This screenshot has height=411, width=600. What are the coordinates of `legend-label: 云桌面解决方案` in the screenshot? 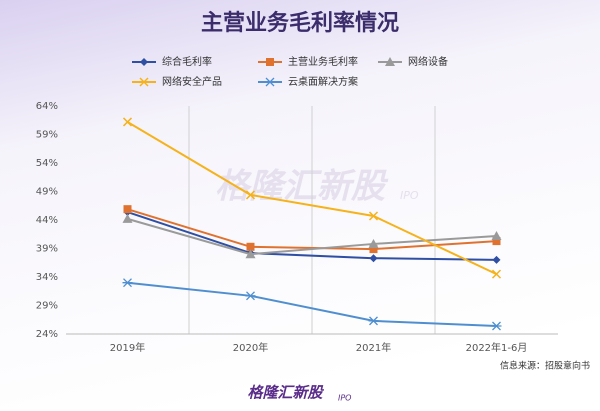 It's located at (323, 81).